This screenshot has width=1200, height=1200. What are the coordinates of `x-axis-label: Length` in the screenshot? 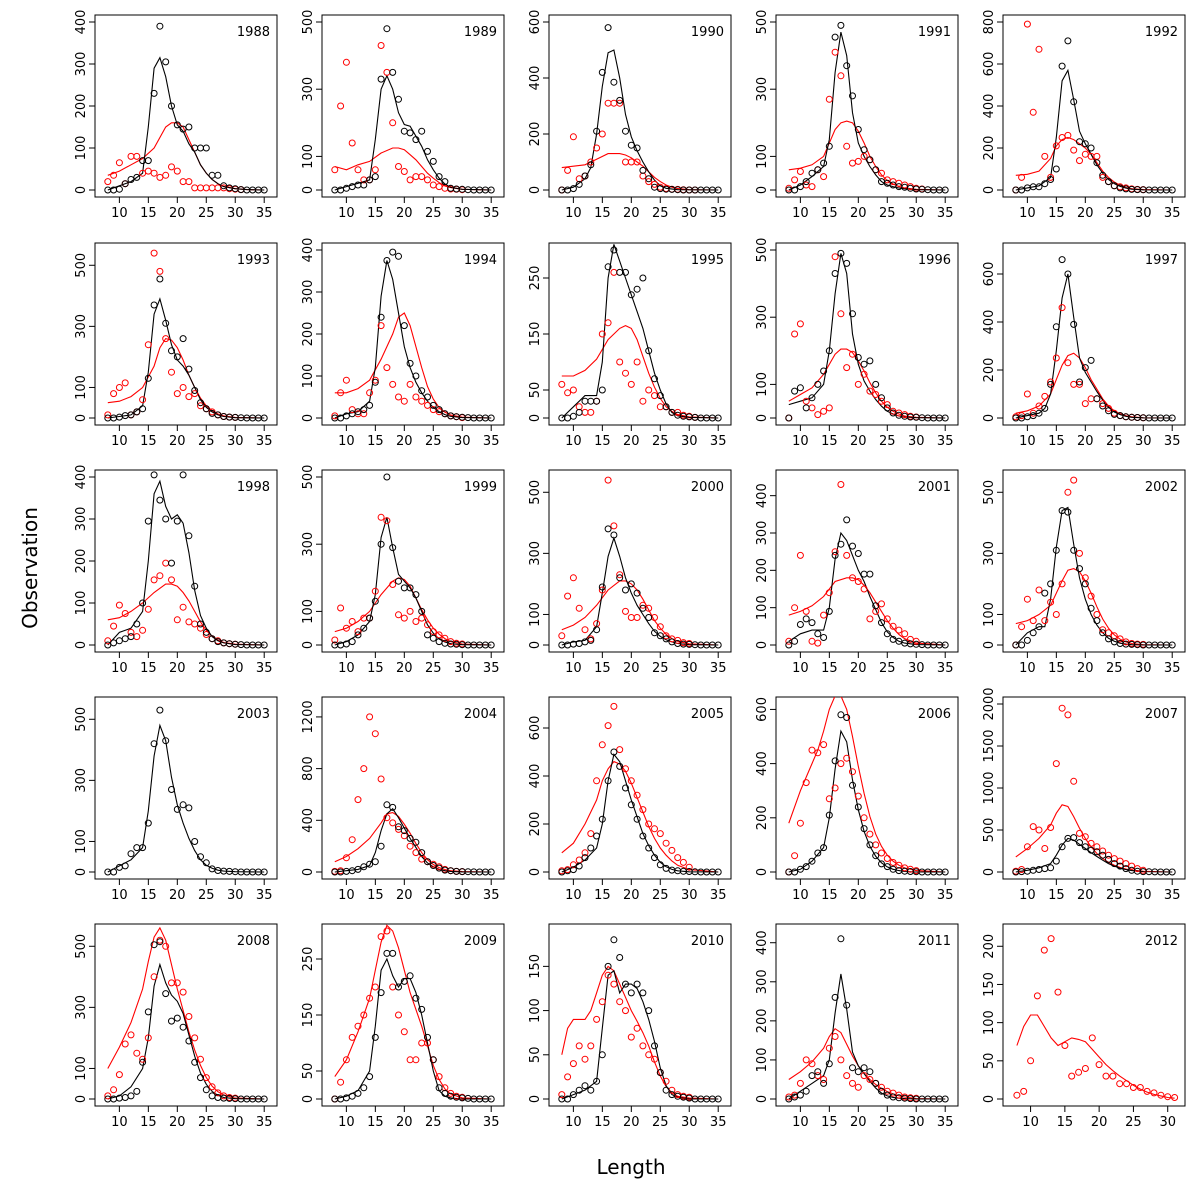 It's located at (631, 1167).